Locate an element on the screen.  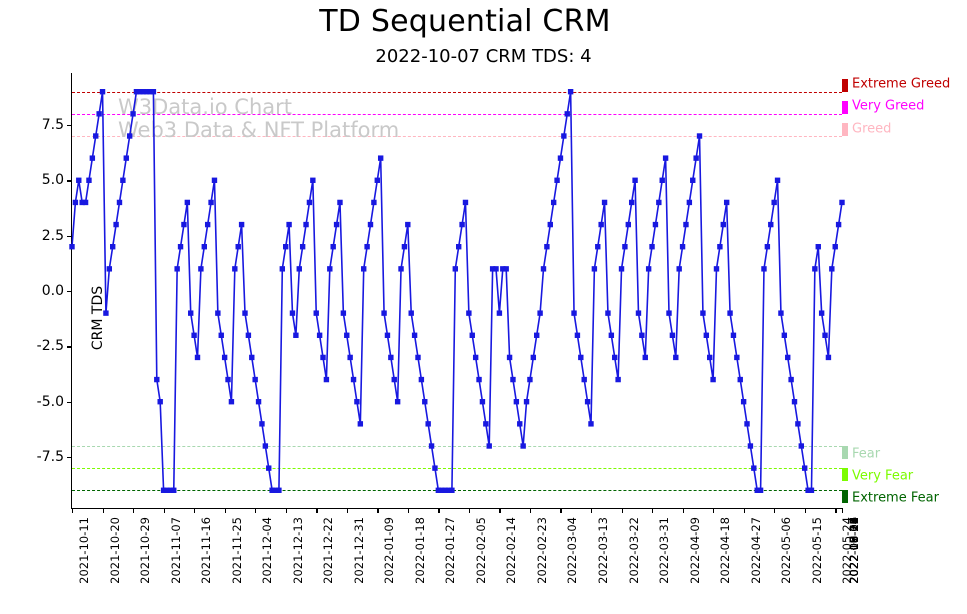
x-tick-label: 2022-02-05 is located at coordinates (480, 550).